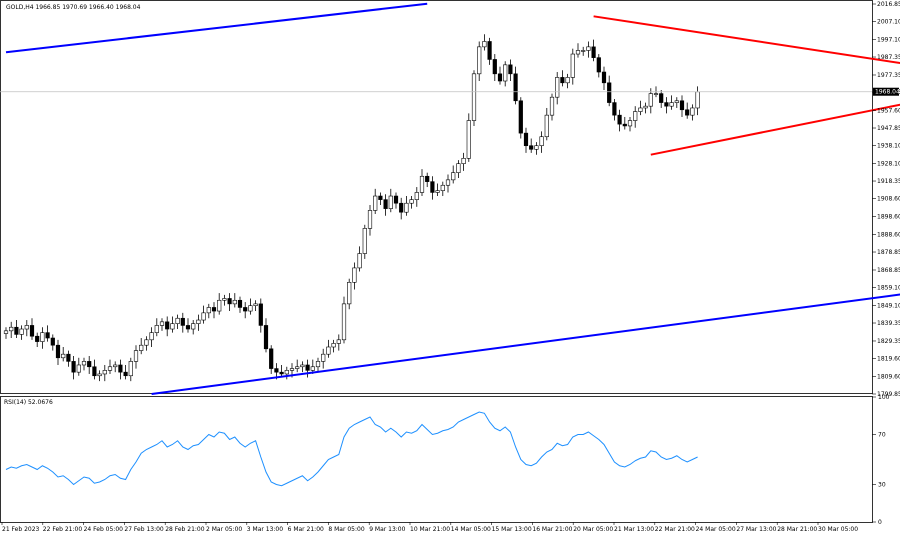  I want to click on rsi-axis: 100 70 30 0, so click(881, 460).